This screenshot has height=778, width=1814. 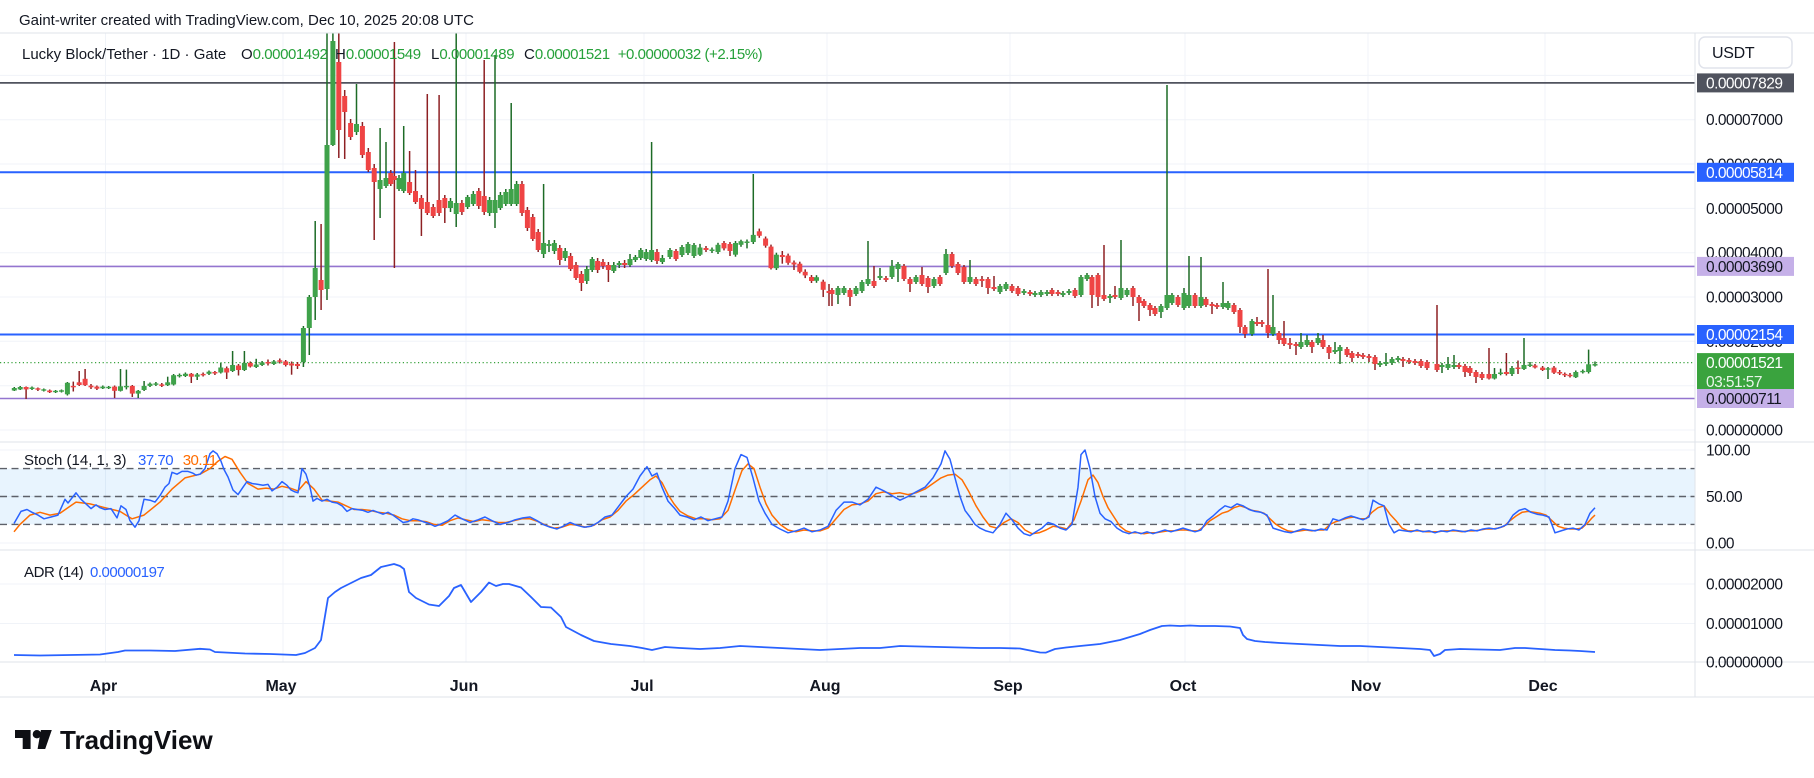 I want to click on svg-text: 50.00, so click(x=1724, y=497).